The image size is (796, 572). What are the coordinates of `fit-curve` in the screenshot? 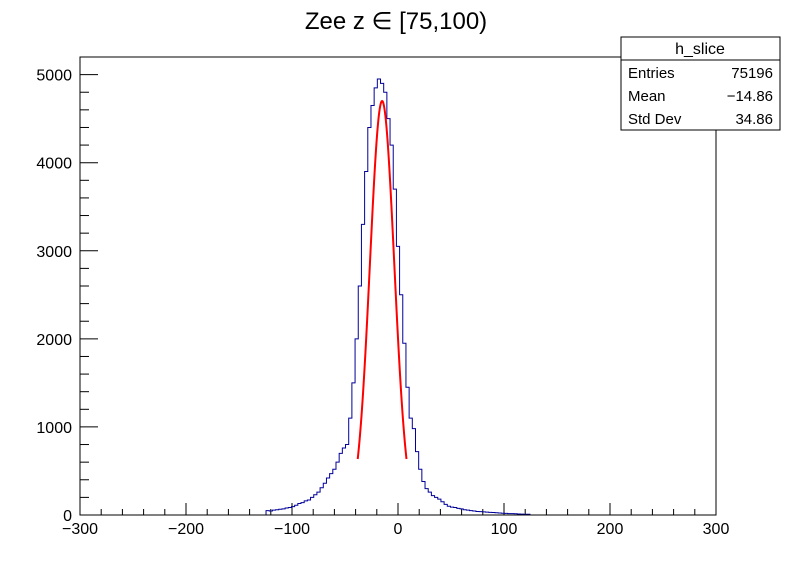 It's located at (382, 279).